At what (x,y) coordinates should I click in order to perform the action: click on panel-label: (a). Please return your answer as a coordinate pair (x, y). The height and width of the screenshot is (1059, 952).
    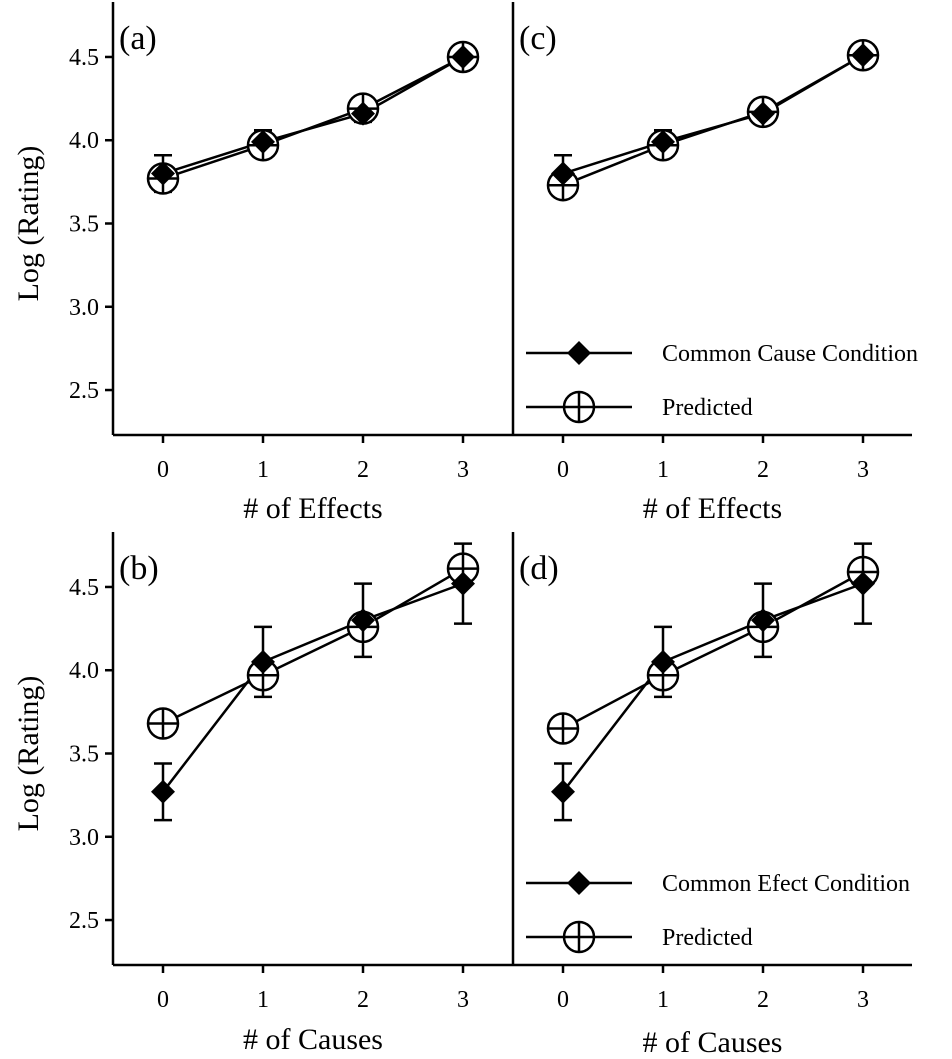
    Looking at the image, I should click on (138, 38).